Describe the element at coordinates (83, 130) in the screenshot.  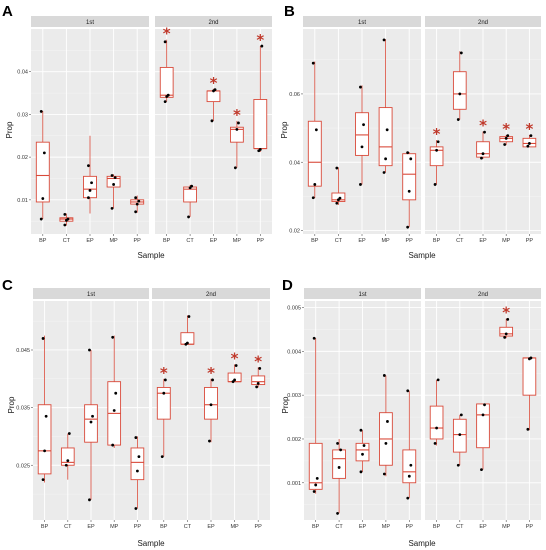
I see `facet-1st: 1st 0.01 0.02 0.03 0.04 BP CT EP MP PP` at that location.